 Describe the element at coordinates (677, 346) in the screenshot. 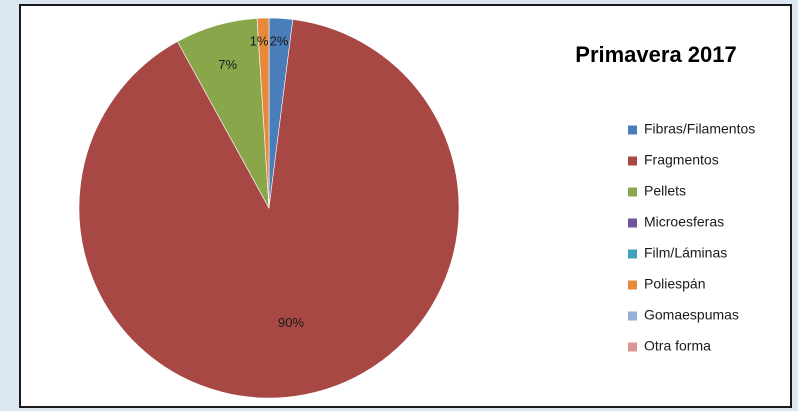

I see `legend-label-otra-forma: Otra forma` at that location.